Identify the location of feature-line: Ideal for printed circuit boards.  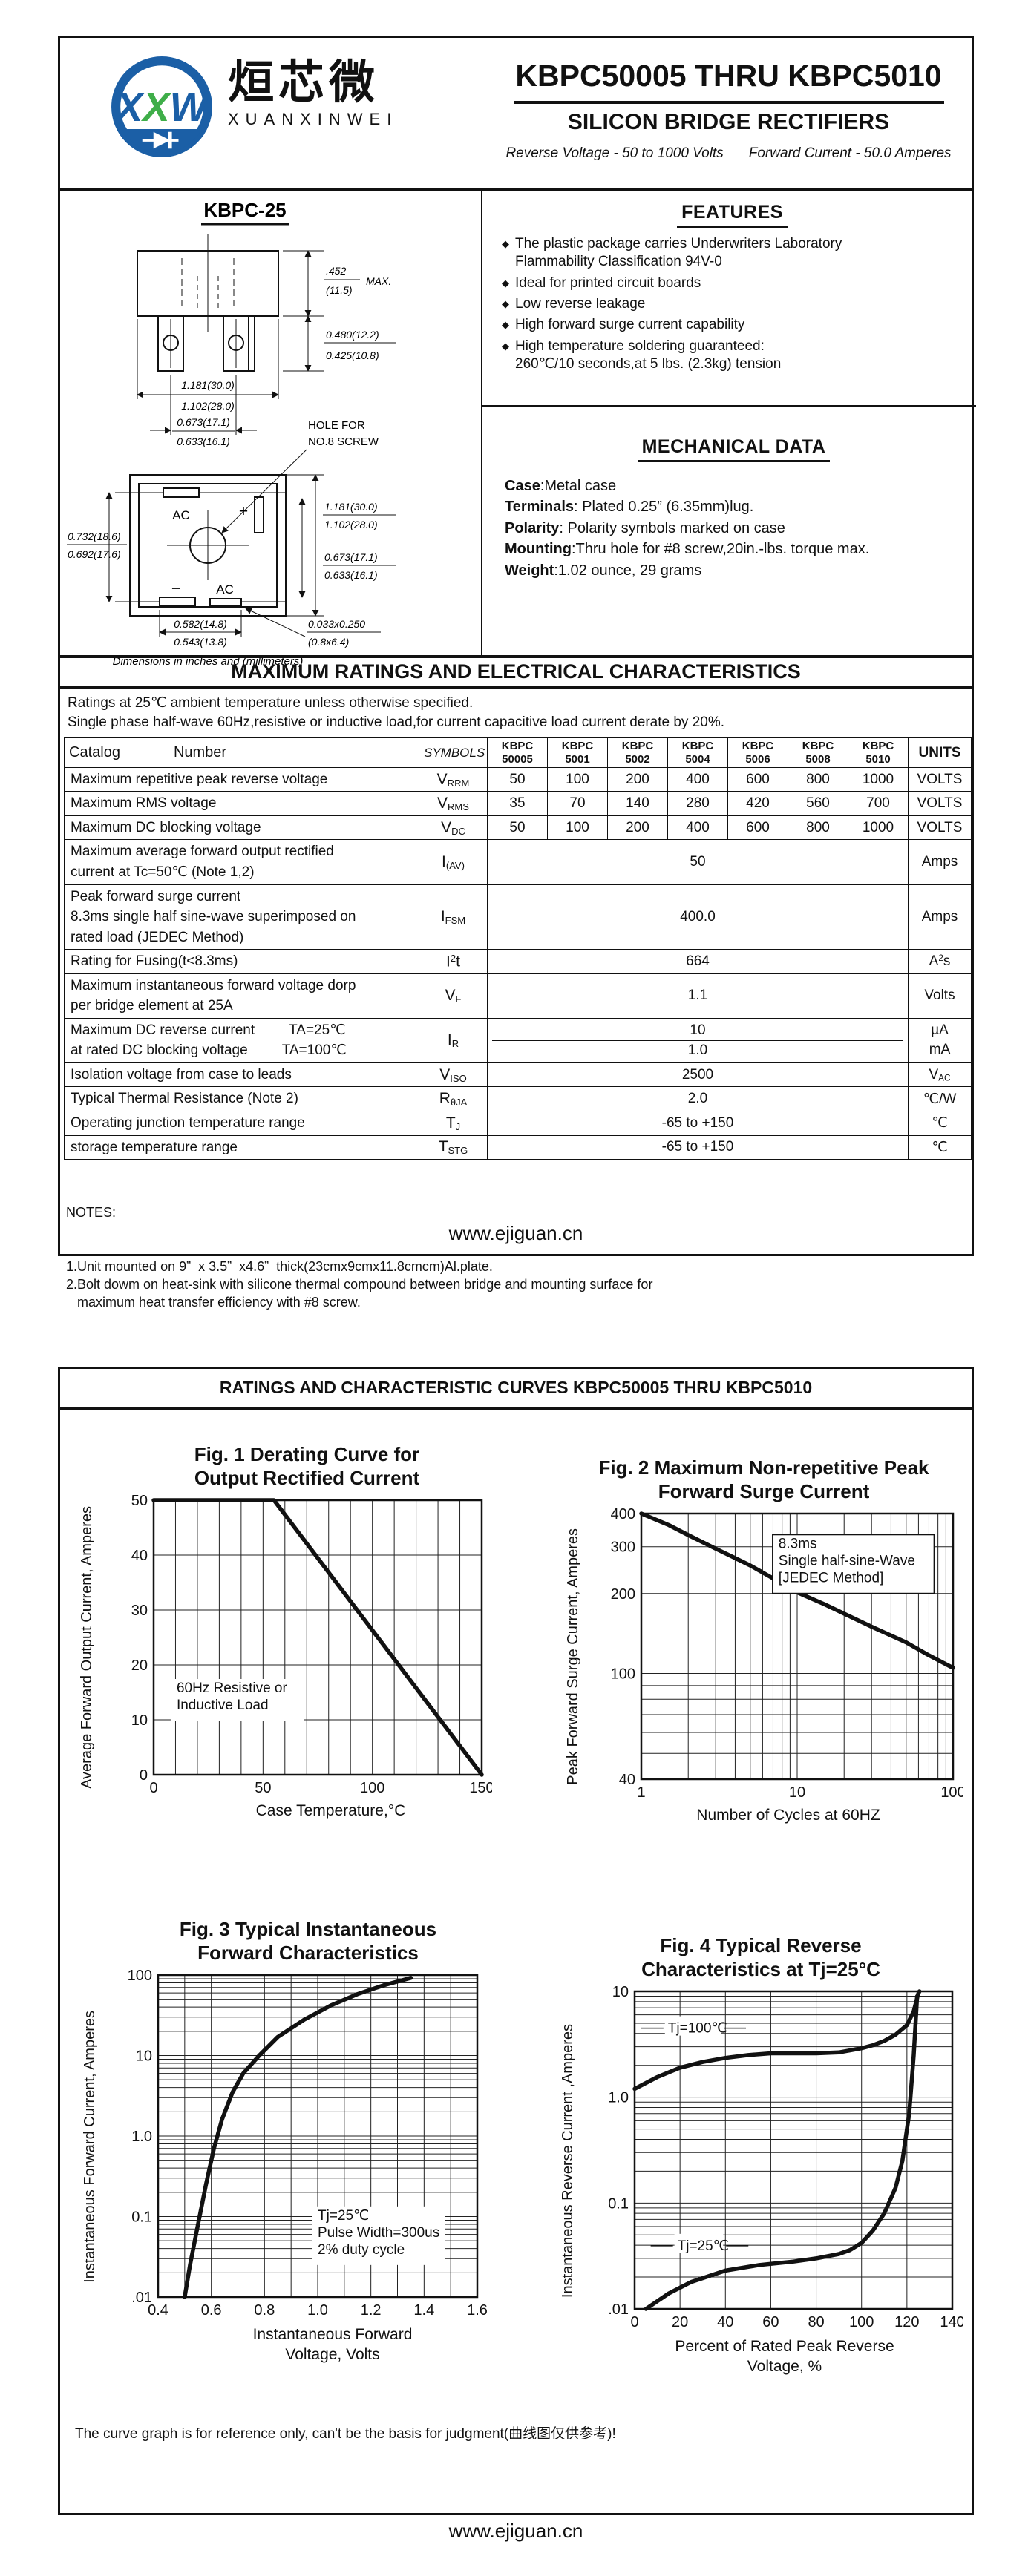
(608, 283).